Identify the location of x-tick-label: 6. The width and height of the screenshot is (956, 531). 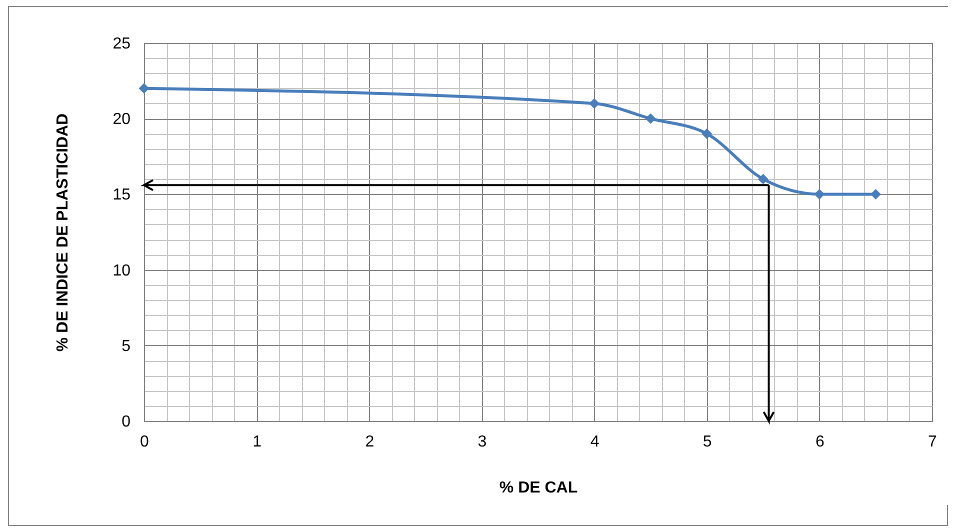
(819, 442).